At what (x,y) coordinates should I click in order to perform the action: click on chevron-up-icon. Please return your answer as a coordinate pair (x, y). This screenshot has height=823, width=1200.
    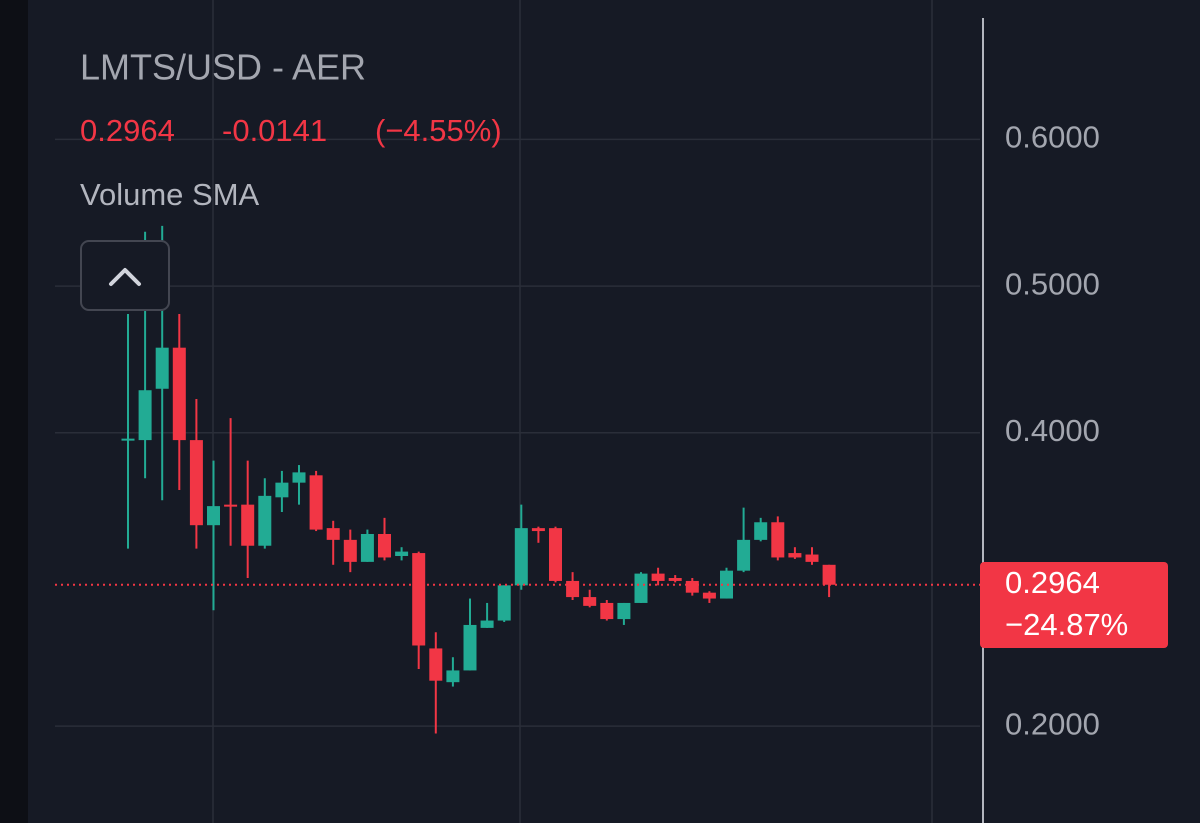
    Looking at the image, I should click on (125, 277).